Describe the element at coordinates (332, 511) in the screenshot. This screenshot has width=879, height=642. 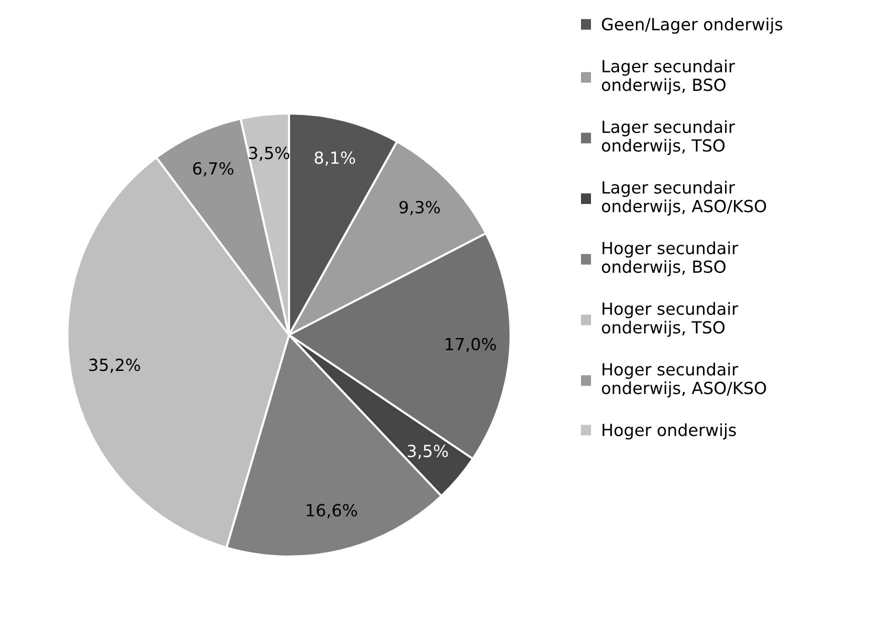
I see `data-label: 16,6%` at that location.